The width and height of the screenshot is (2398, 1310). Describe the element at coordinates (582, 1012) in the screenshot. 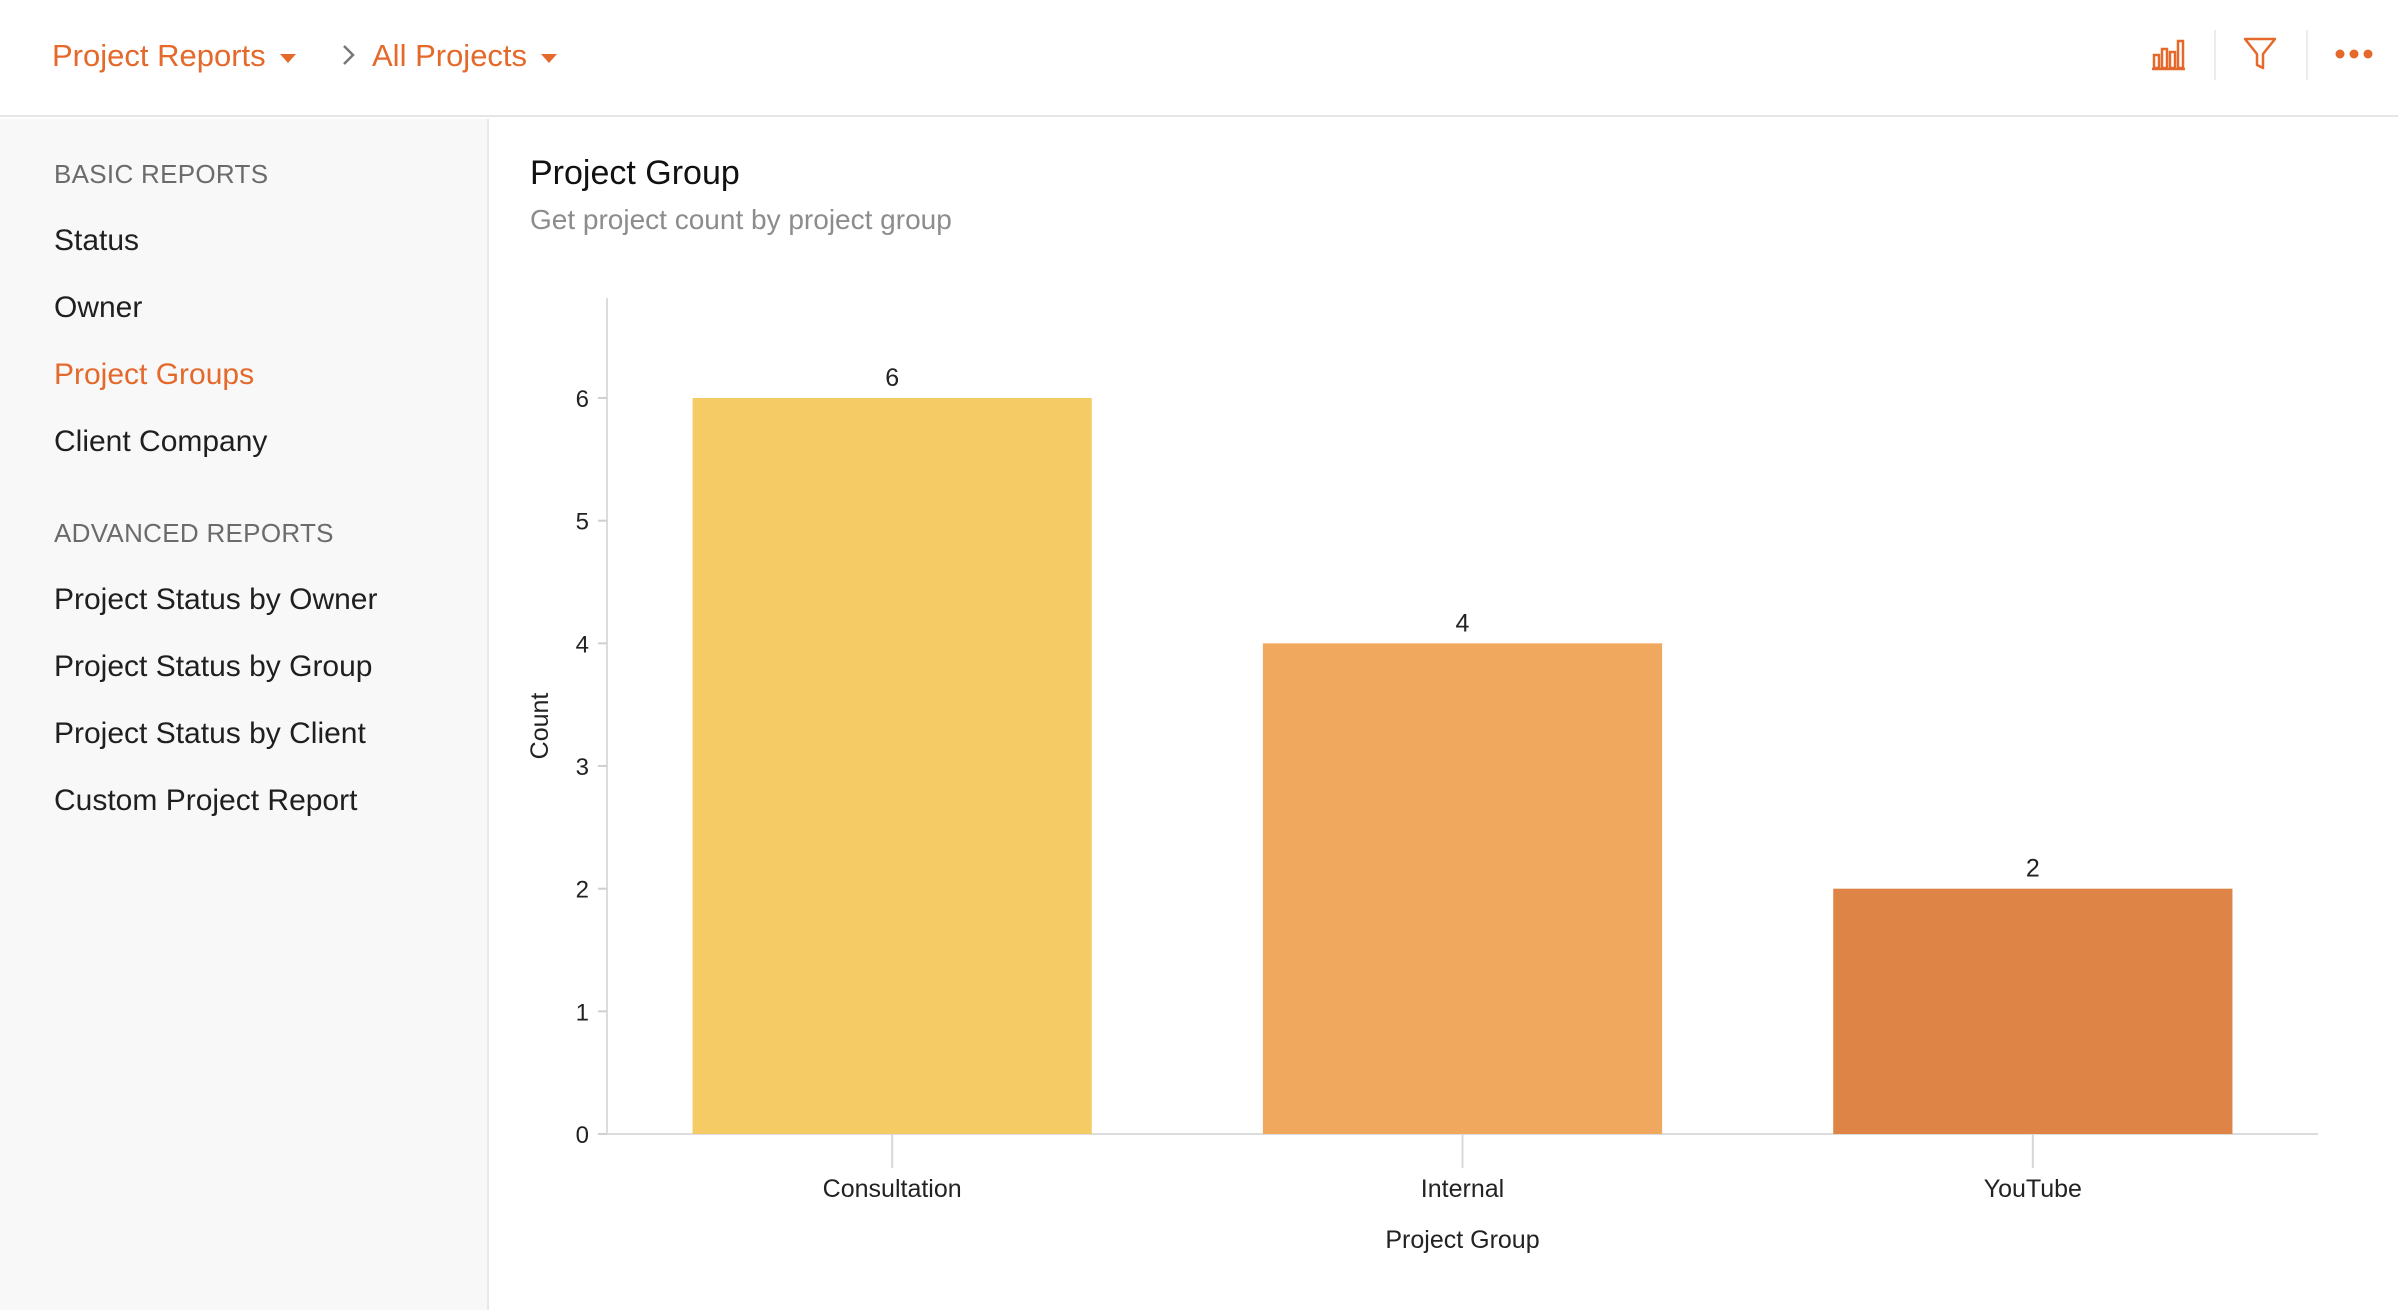

I see `y-tick-label: 1` at that location.